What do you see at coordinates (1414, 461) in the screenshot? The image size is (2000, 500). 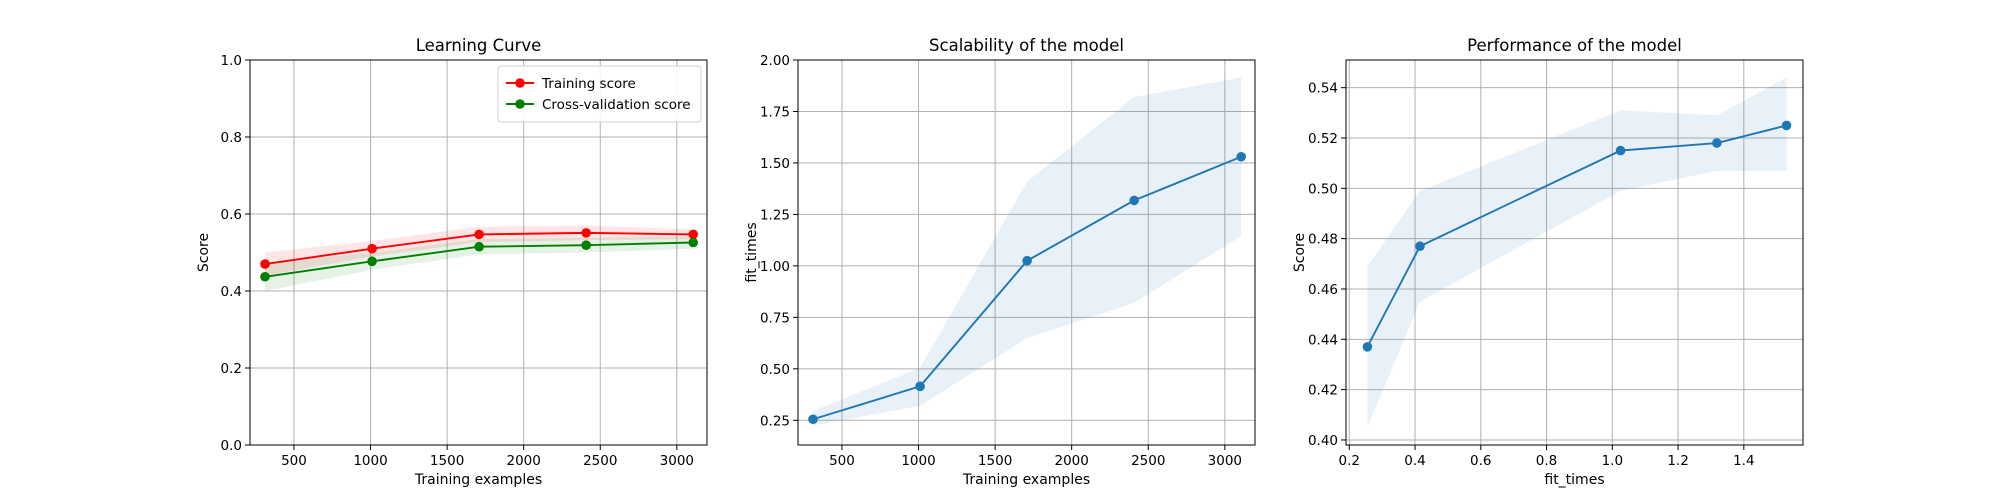 I see `x-tick-label: 0.4` at bounding box center [1414, 461].